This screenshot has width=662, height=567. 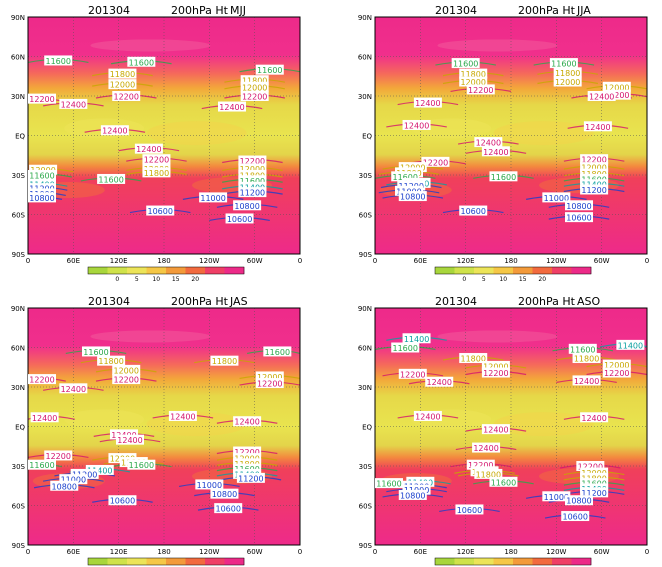 What do you see at coordinates (19, 255) in the screenshot?
I see `y-tick-label: 90S` at bounding box center [19, 255].